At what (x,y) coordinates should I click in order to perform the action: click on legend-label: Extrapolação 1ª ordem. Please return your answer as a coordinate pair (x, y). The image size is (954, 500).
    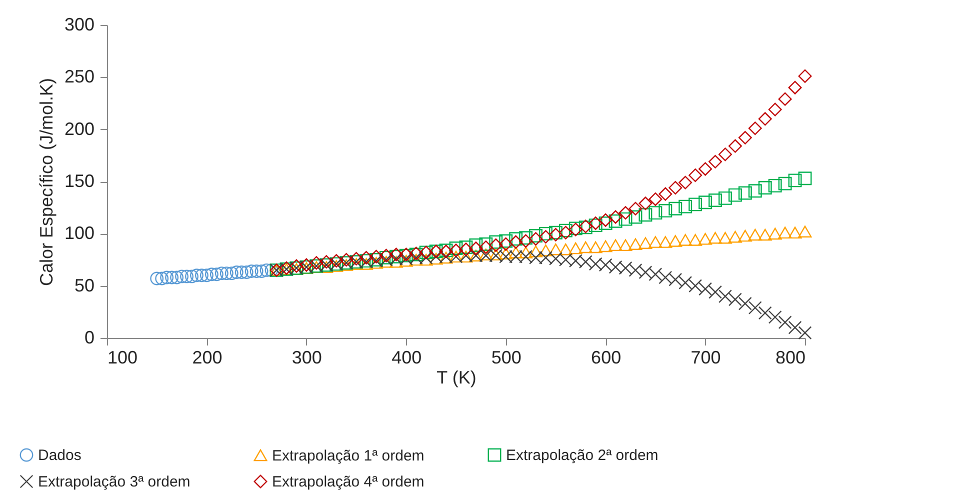
    Looking at the image, I should click on (348, 455).